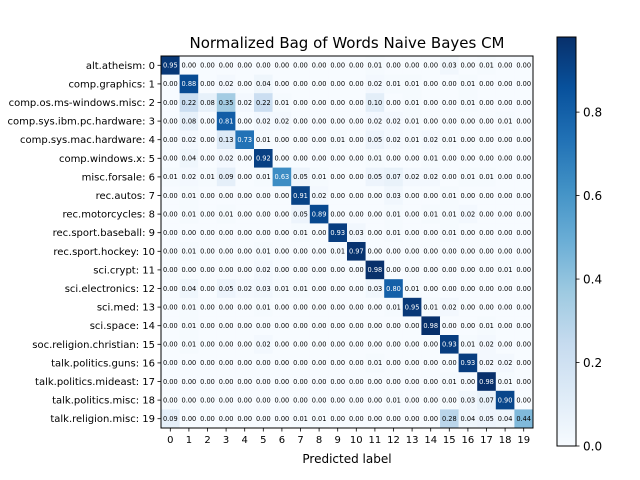 The height and width of the screenshot is (480, 640). What do you see at coordinates (245, 440) in the screenshot?
I see `x-tick-label: 4` at bounding box center [245, 440].